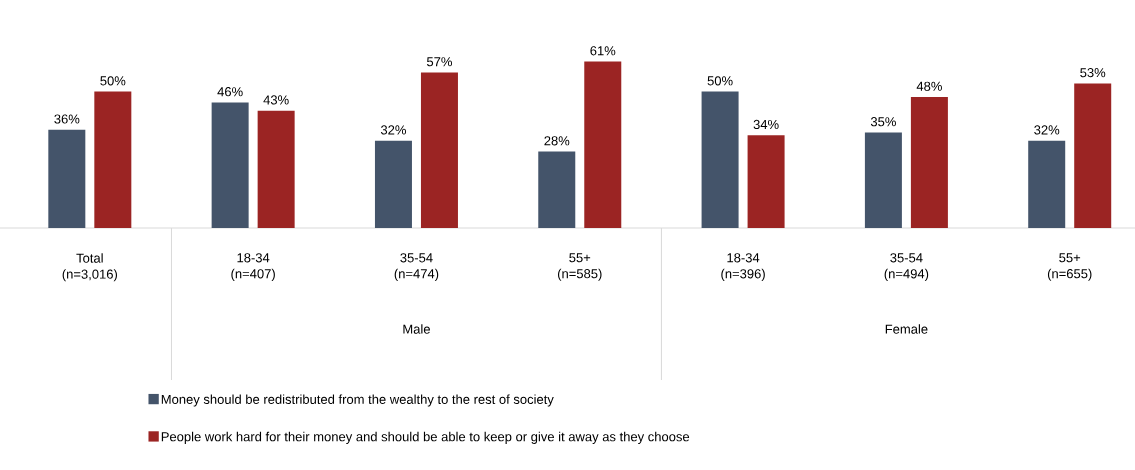 This screenshot has width=1135, height=470. Describe the element at coordinates (1069, 267) in the screenshot. I see `x-tick-label: 55+ (n=655)` at that location.